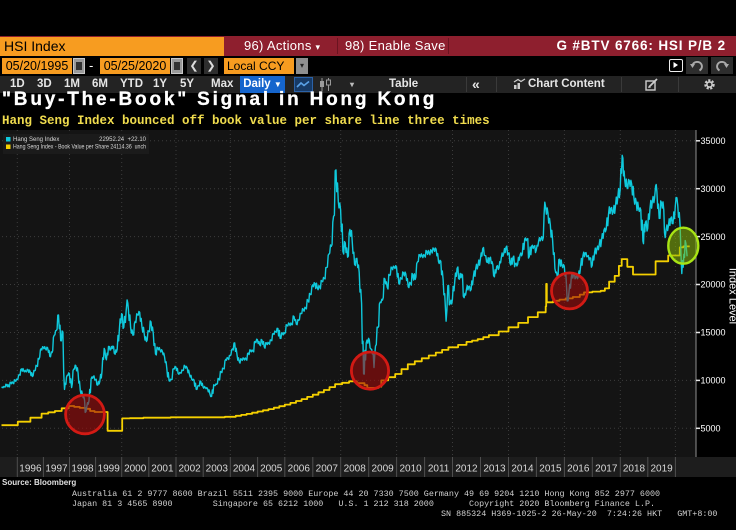  I want to click on svg-text: 22952.24 +22.10, so click(123, 140).